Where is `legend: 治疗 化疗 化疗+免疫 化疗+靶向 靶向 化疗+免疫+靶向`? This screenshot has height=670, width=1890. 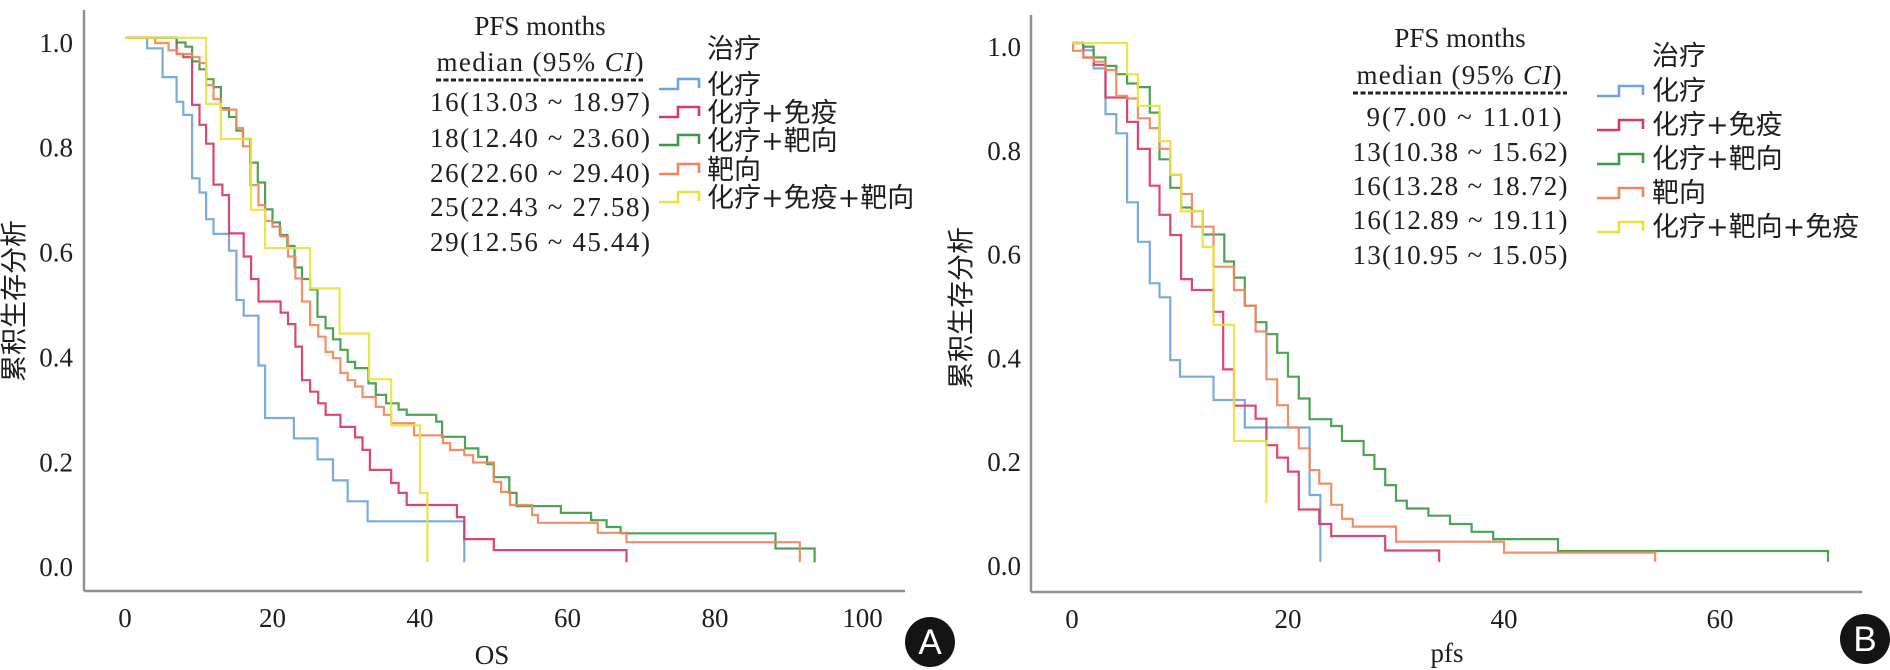 legend: 治疗 化疗 化疗+免疫 化疗+靶向 靶向 化疗+免疫+靶向 is located at coordinates (786, 124).